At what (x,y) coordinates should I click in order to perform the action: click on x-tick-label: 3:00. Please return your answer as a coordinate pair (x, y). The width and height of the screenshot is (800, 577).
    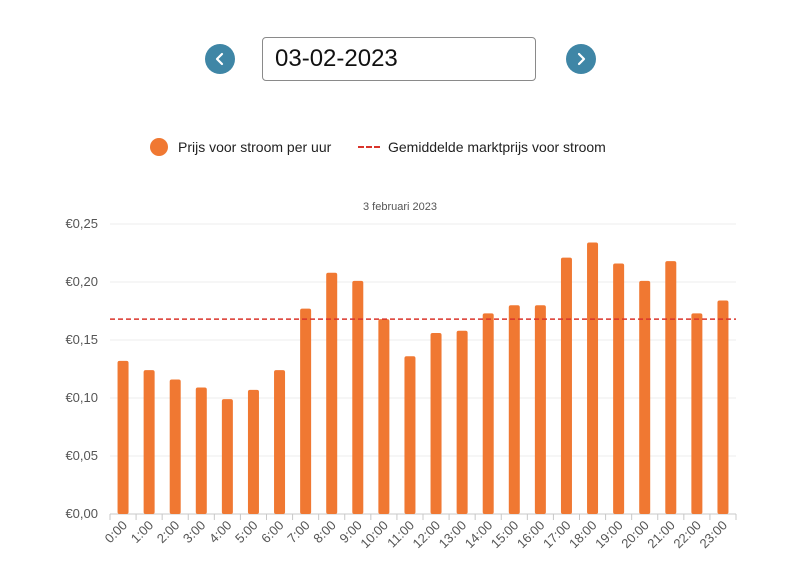
    Looking at the image, I should click on (194, 532).